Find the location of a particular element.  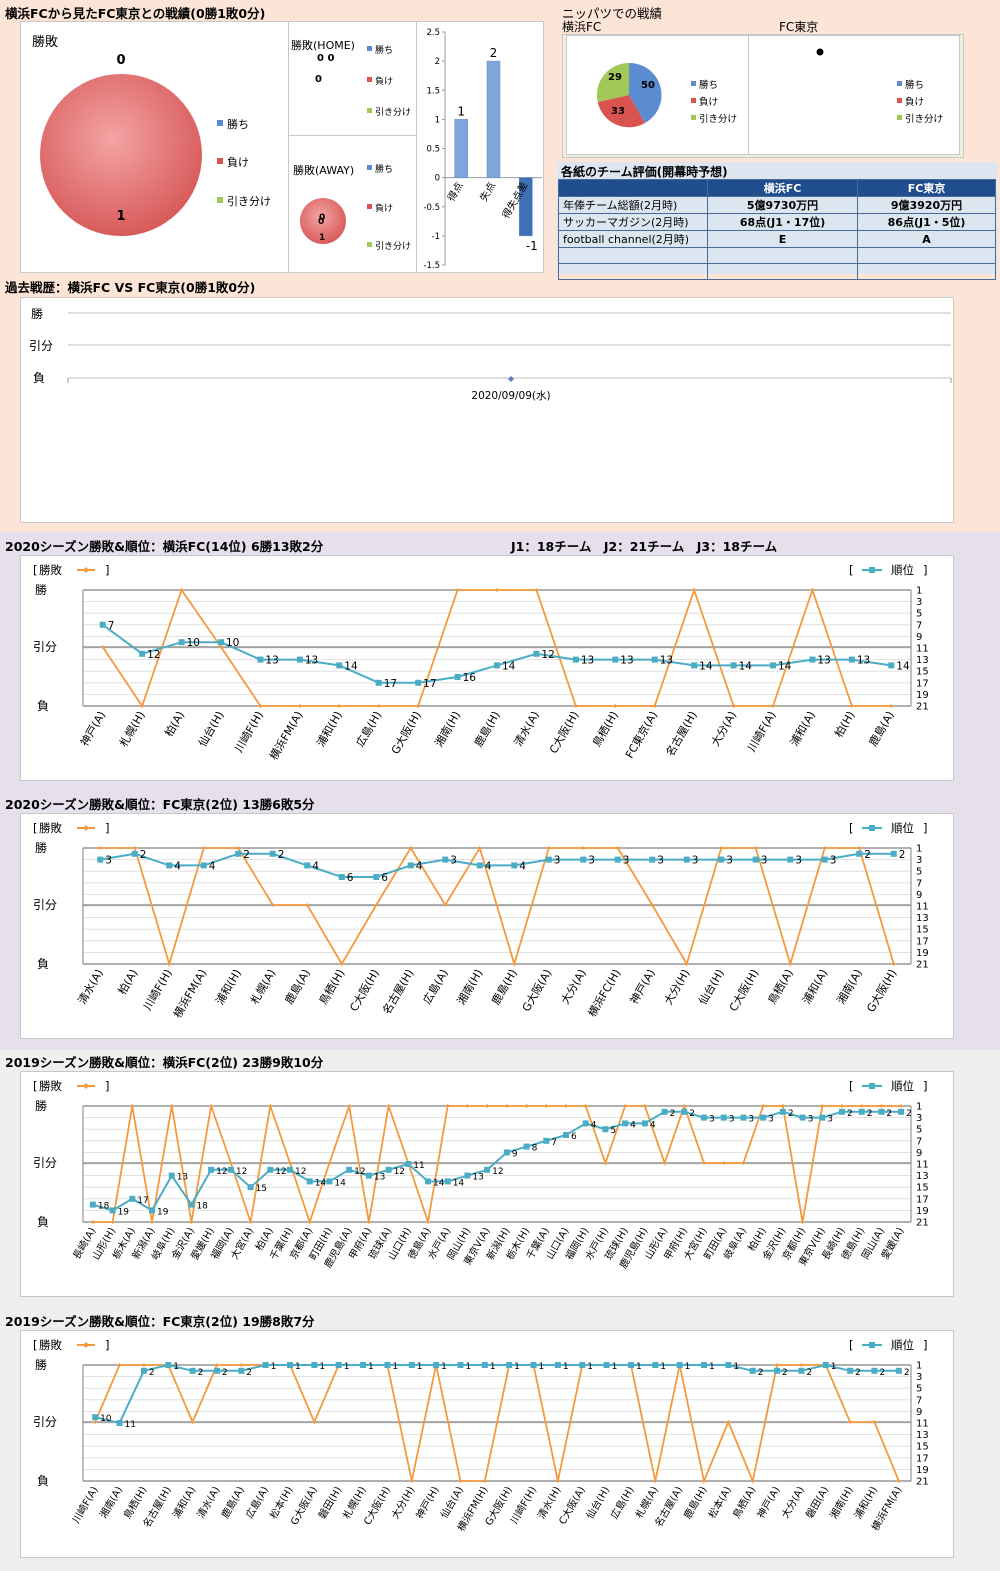

pie-main-legend-win: 勝ち is located at coordinates (238, 124).